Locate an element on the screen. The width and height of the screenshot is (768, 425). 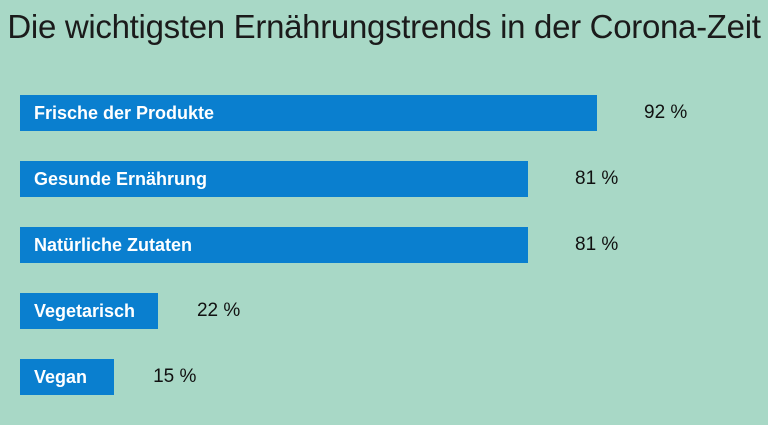
bar-label: Vegan is located at coordinates (61, 377).